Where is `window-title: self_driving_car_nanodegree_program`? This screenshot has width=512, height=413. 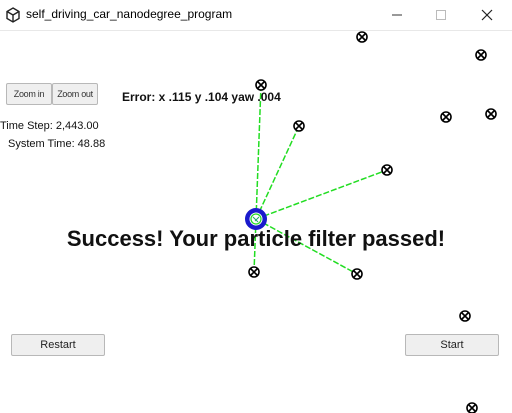
window-title: self_driving_car_nanodegree_program is located at coordinates (129, 14).